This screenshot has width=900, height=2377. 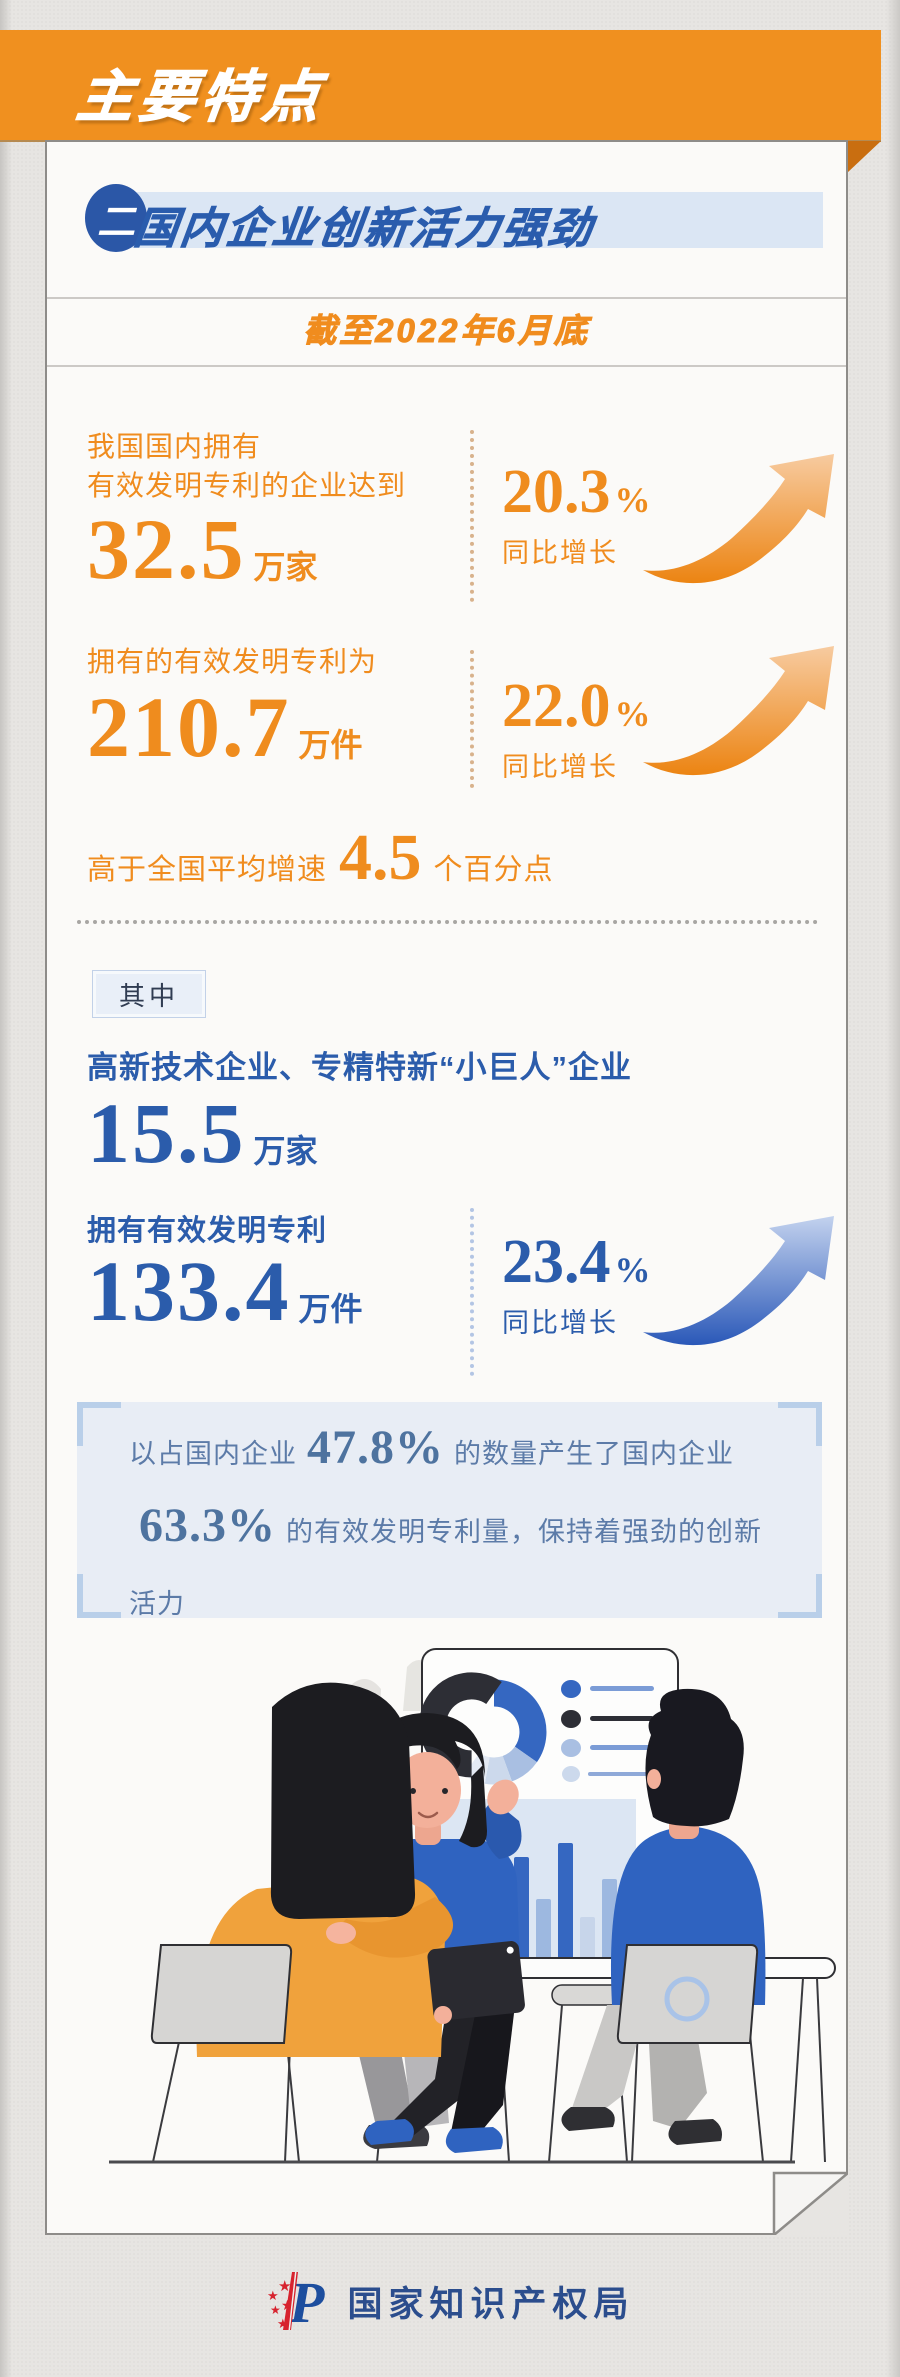 I want to click on stat3-description: 高新技术企业、专精特新“小巨人”企业, so click(x=359, y=1067).